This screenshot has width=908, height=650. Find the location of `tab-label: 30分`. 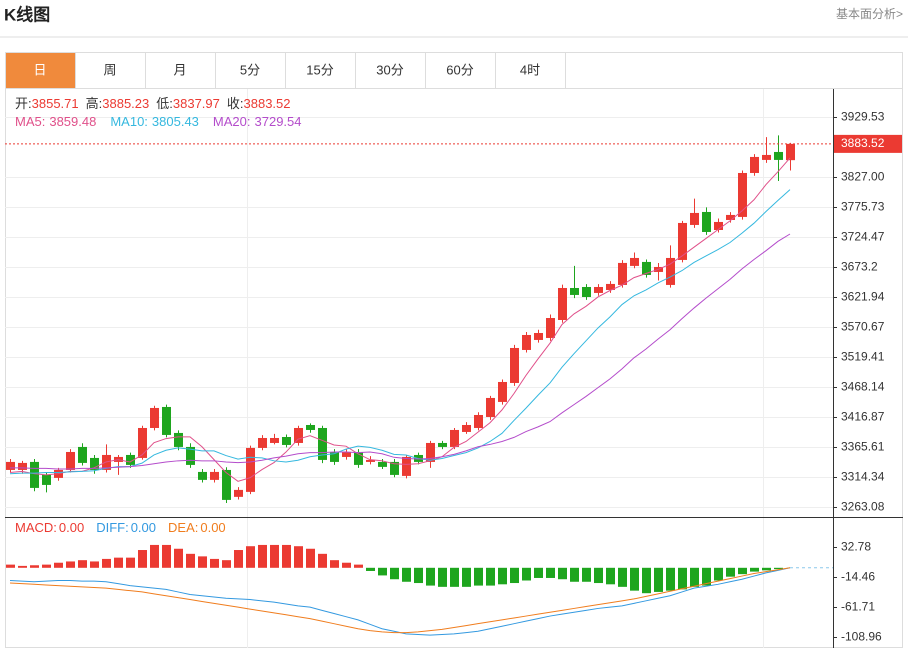

tab-label: 30分 is located at coordinates (389, 69).